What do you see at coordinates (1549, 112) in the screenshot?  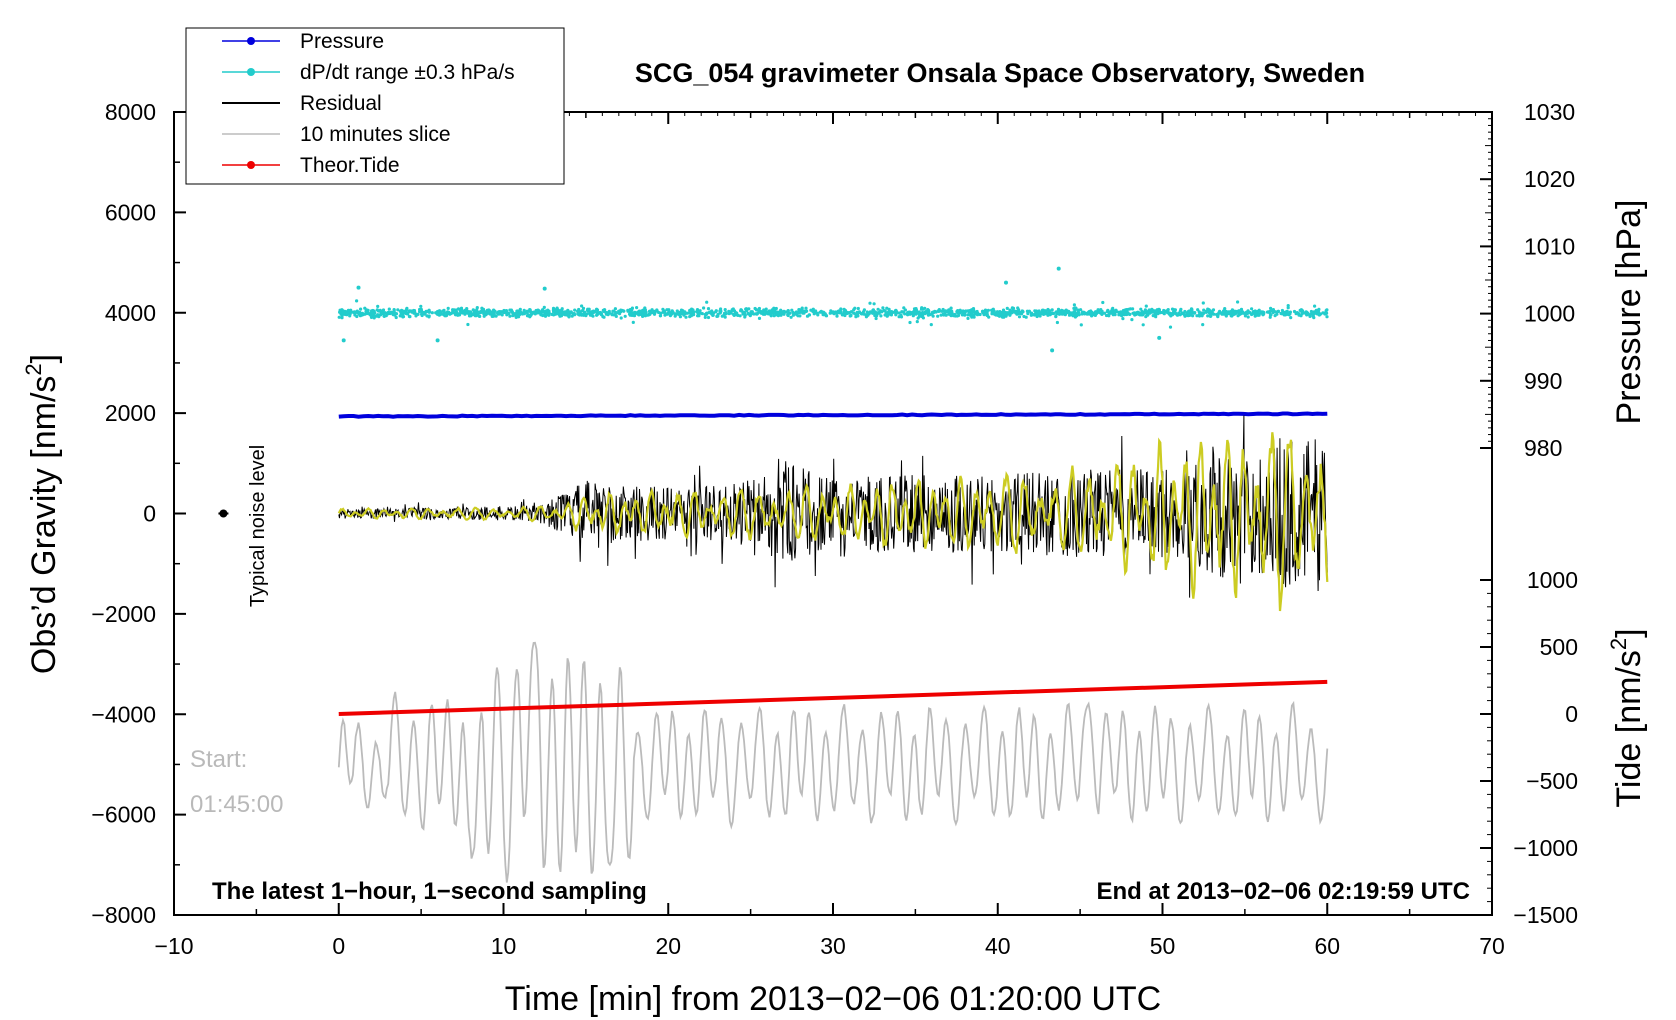 I see `pressure-tick-label: 1030` at bounding box center [1549, 112].